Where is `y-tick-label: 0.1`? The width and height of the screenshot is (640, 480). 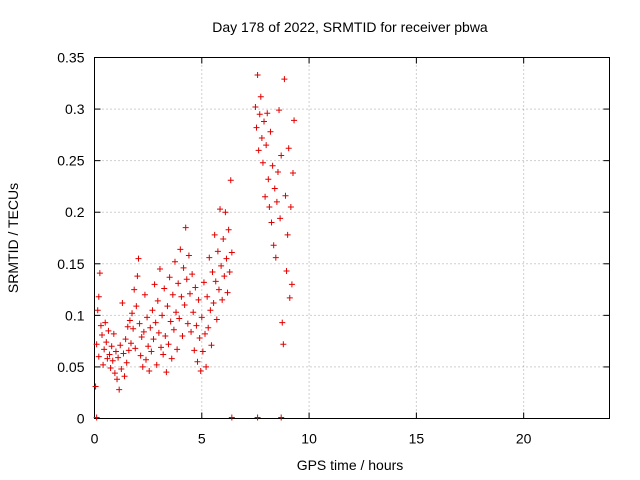 y-tick-label: 0.1 is located at coordinates (75, 315).